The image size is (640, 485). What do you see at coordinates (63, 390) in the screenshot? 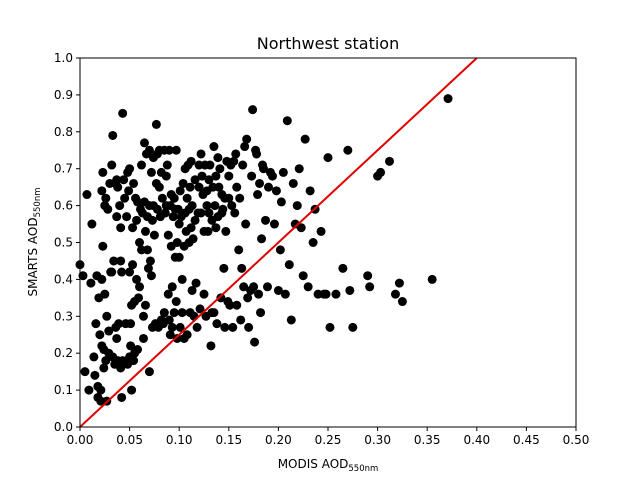
I see `y-tick-label: 0.1` at bounding box center [63, 390].